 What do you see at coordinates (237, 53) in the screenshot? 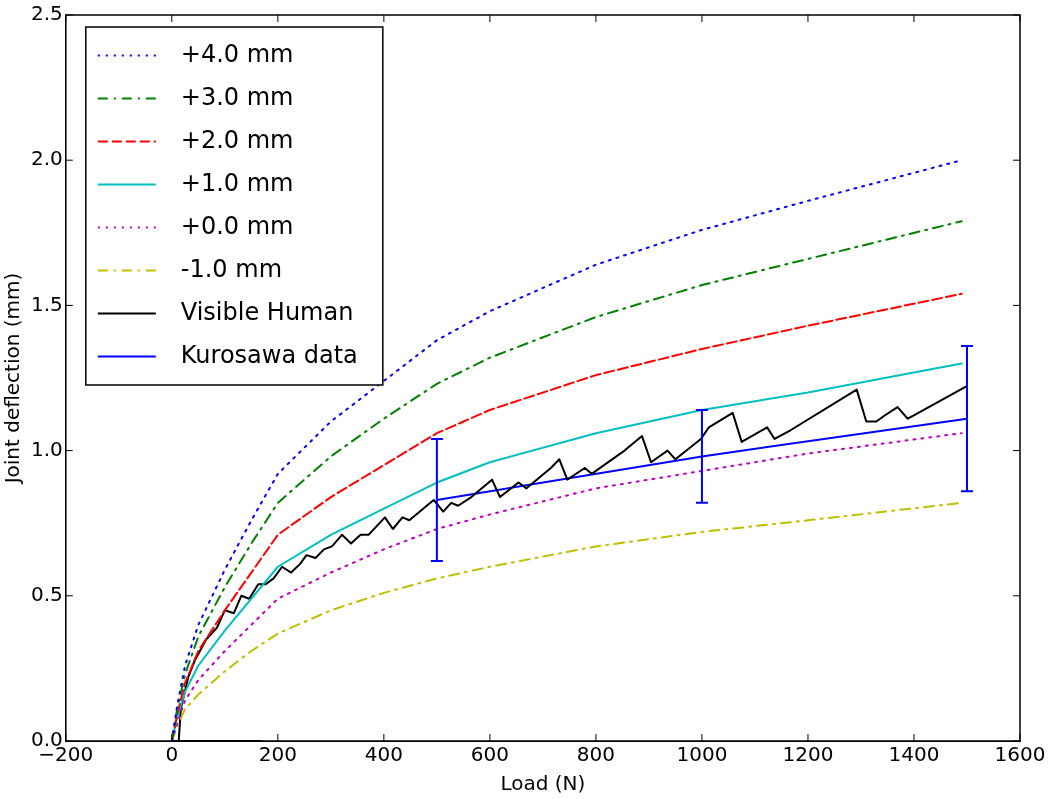
I see `legend-label: +4.0 mm` at bounding box center [237, 53].